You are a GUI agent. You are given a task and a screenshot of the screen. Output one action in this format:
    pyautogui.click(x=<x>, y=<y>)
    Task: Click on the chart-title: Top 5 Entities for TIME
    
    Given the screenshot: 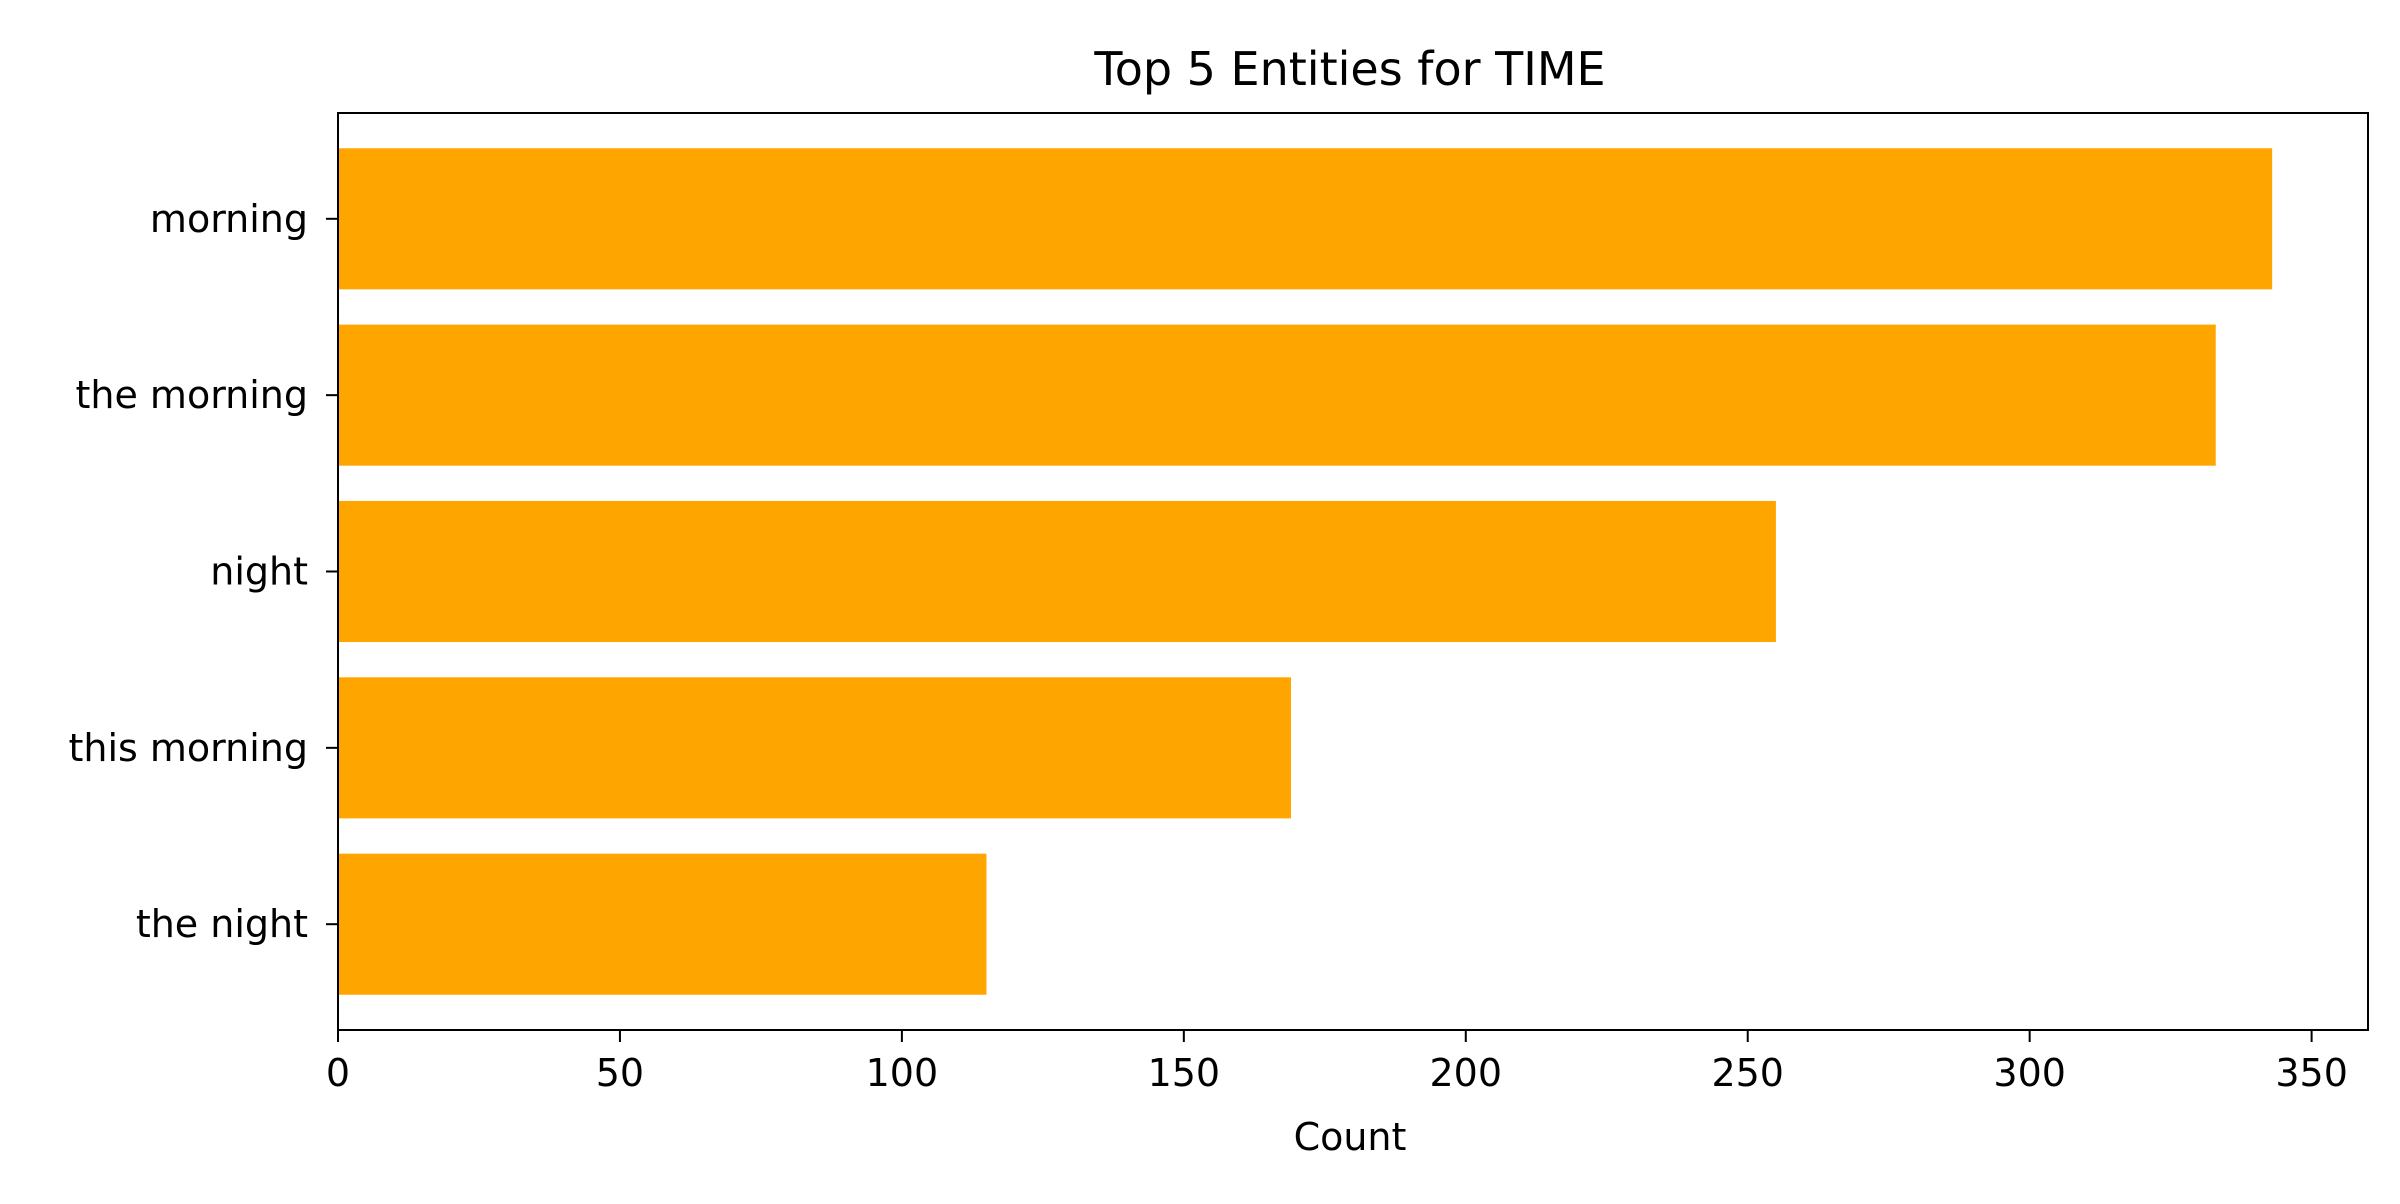 What is the action you would take?
    pyautogui.click(x=1349, y=69)
    